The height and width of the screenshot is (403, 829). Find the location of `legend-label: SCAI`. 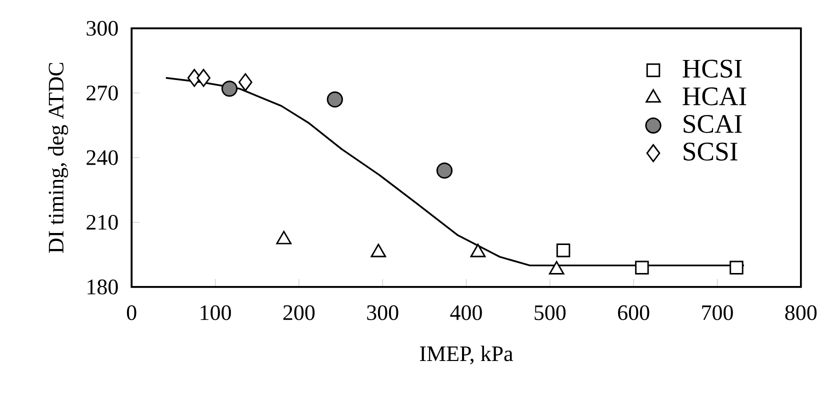

legend-label: SCAI is located at coordinates (713, 124).